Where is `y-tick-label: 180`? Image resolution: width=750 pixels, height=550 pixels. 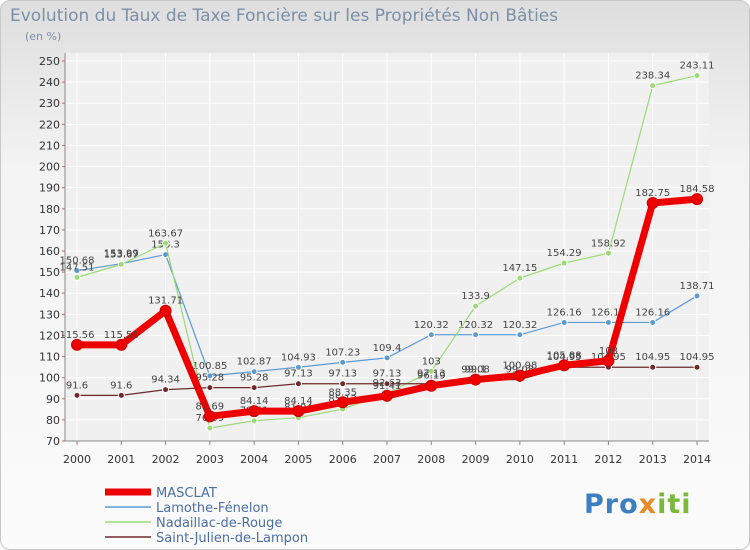
y-tick-label: 180 is located at coordinates (49, 209).